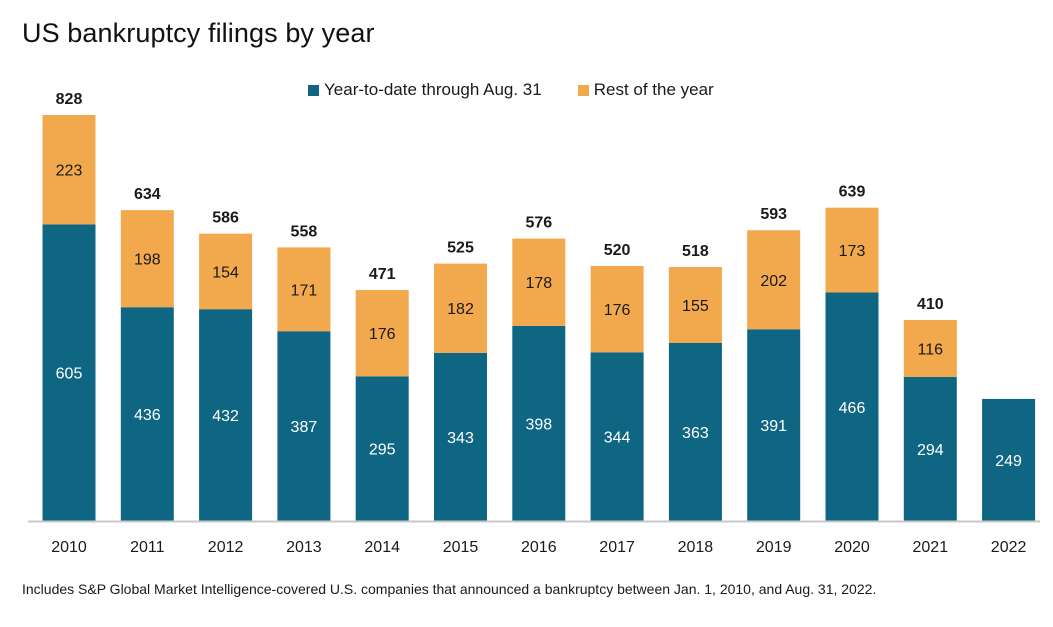  What do you see at coordinates (382, 547) in the screenshot?
I see `x-tick-label-2014: 2014` at bounding box center [382, 547].